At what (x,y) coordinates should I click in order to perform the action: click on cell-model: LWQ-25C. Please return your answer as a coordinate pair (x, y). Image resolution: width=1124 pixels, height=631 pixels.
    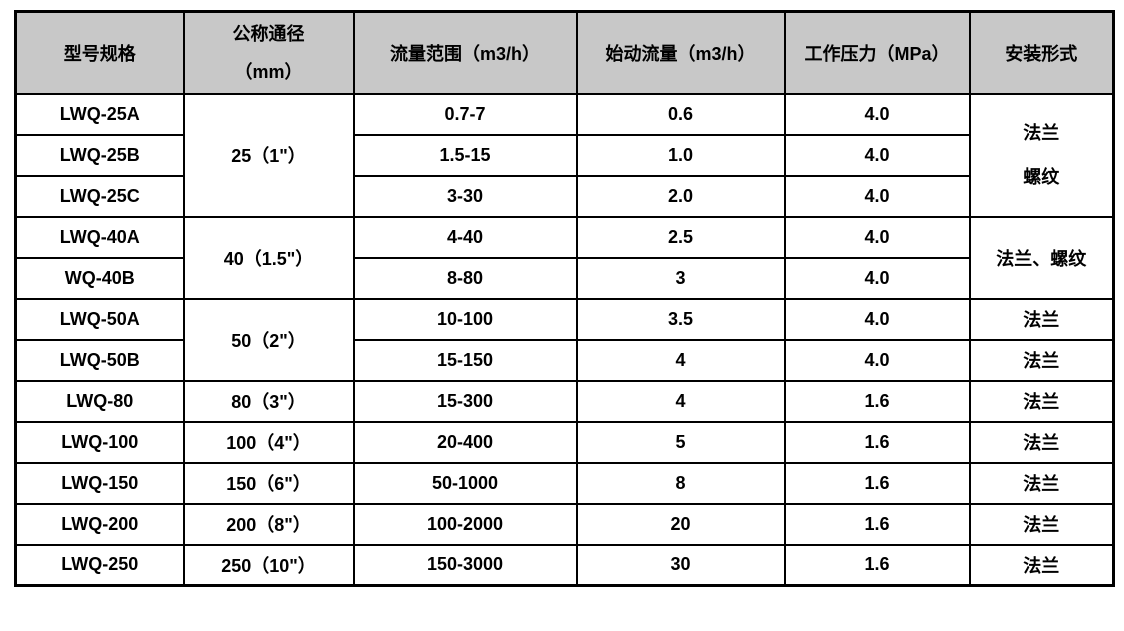
    Looking at the image, I should click on (99, 196).